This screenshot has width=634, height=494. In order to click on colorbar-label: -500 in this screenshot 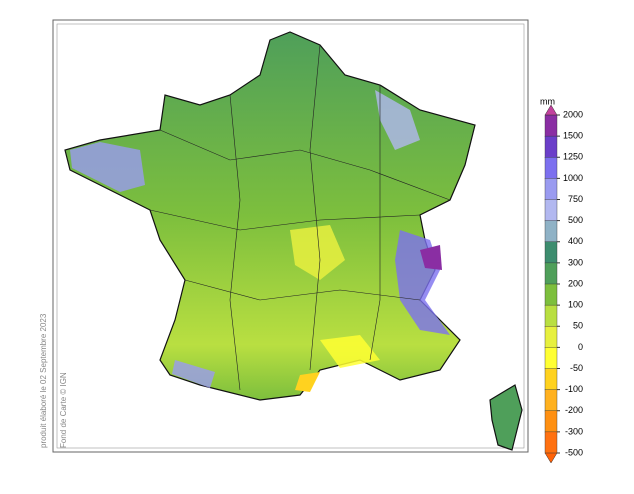, I will do `click(574, 452)`.